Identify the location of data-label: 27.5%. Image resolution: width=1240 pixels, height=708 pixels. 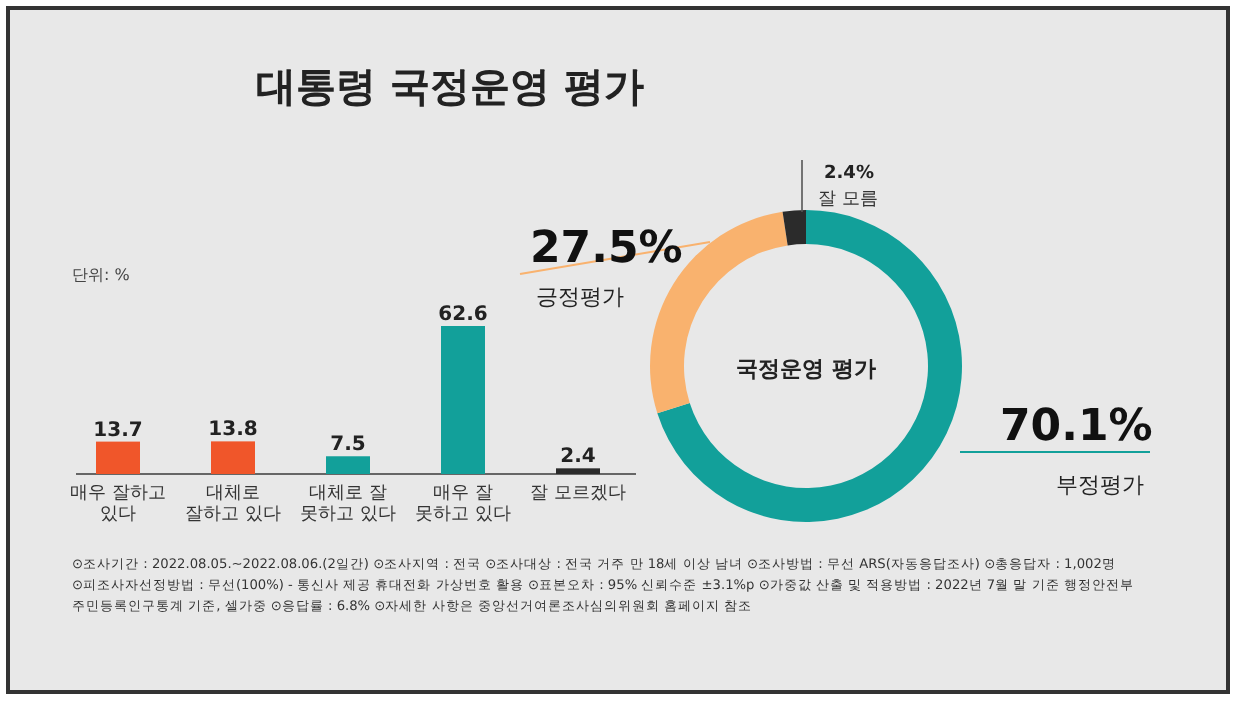
(606, 249).